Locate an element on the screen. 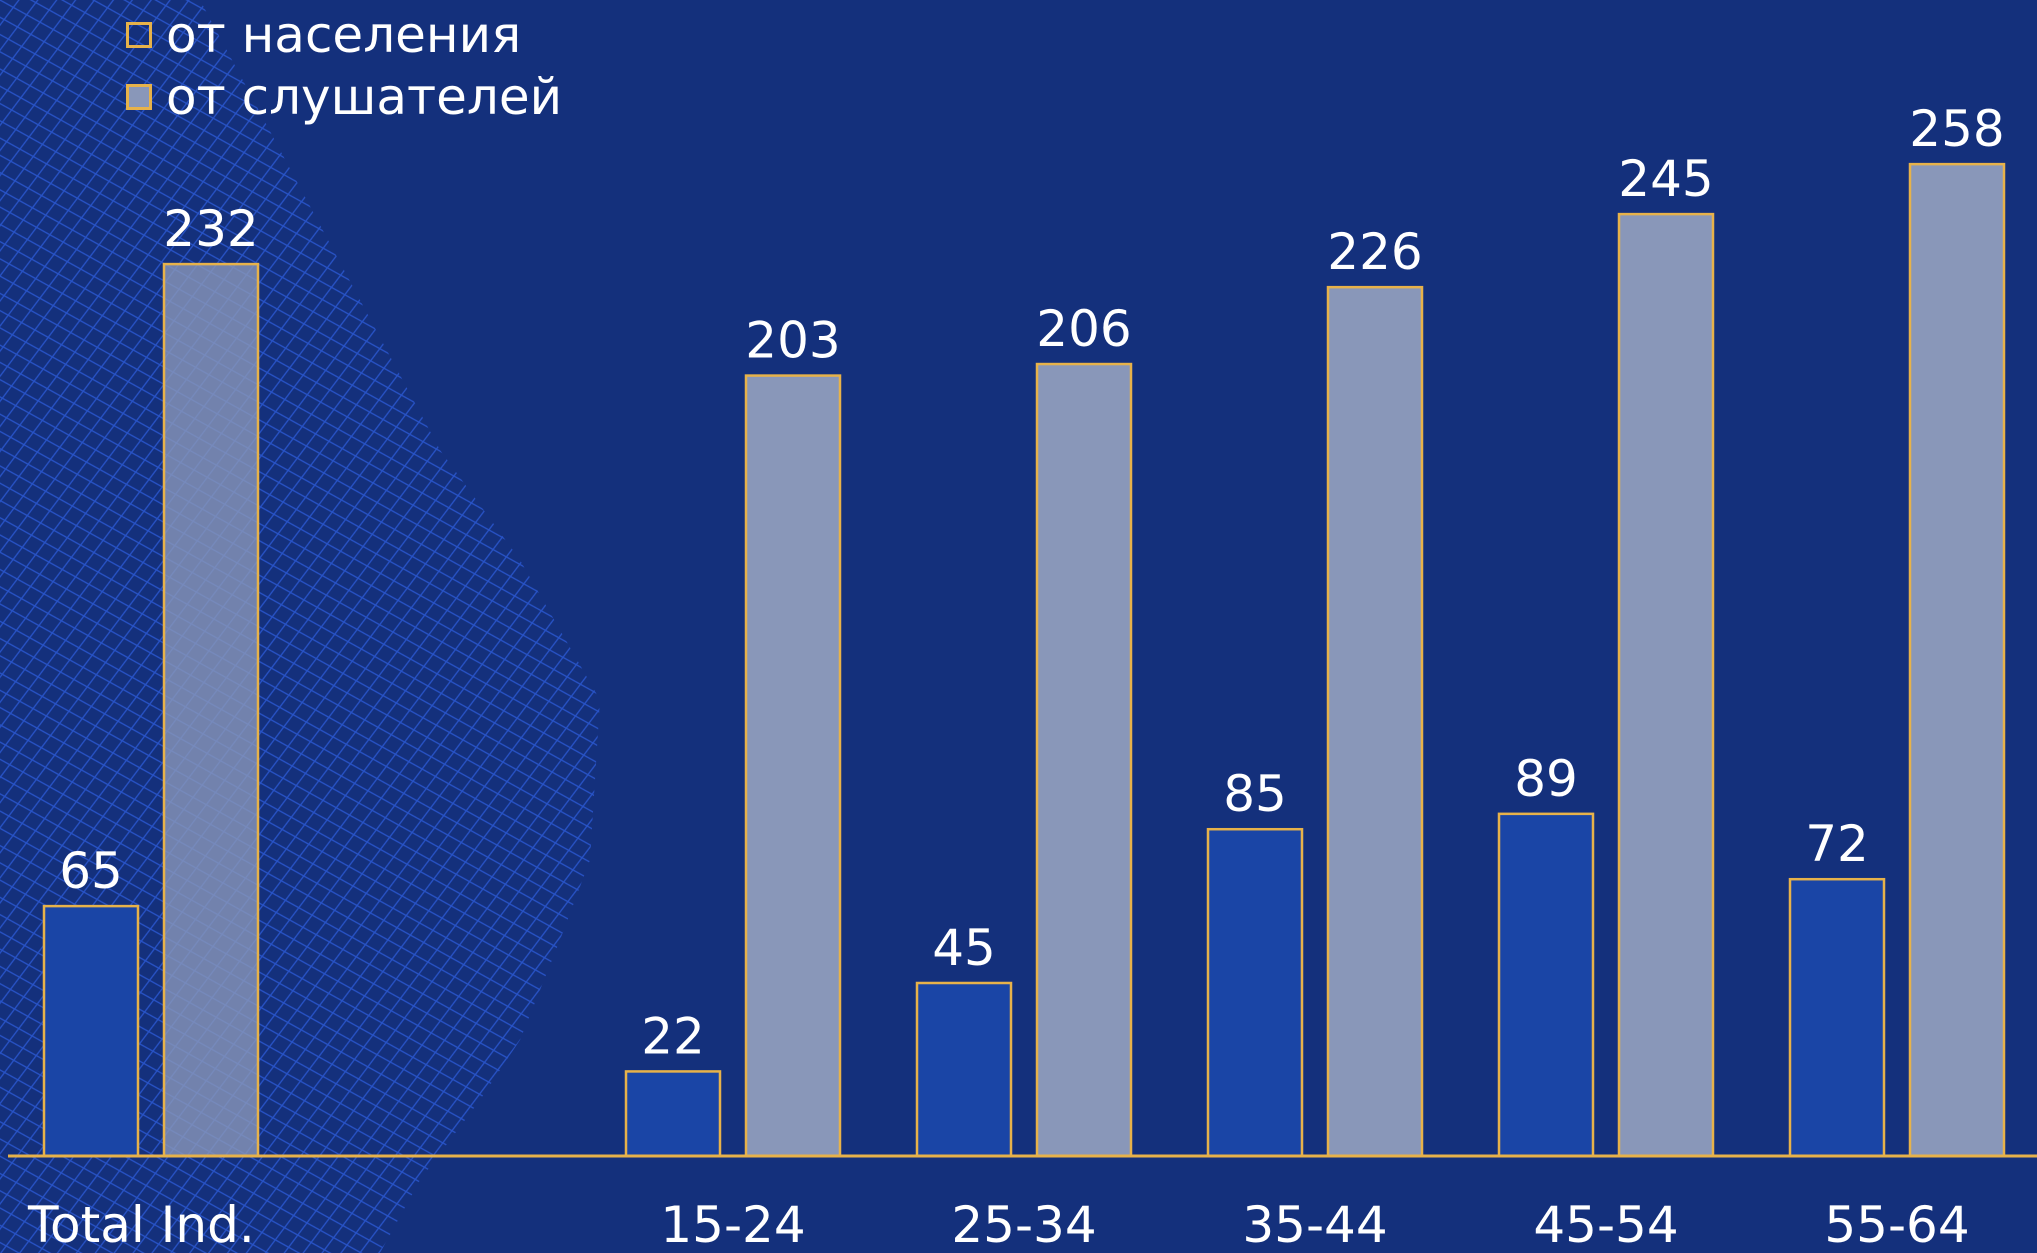 The height and width of the screenshot is (1253, 2037). legend: от населения от слушателей is located at coordinates (344, 66).